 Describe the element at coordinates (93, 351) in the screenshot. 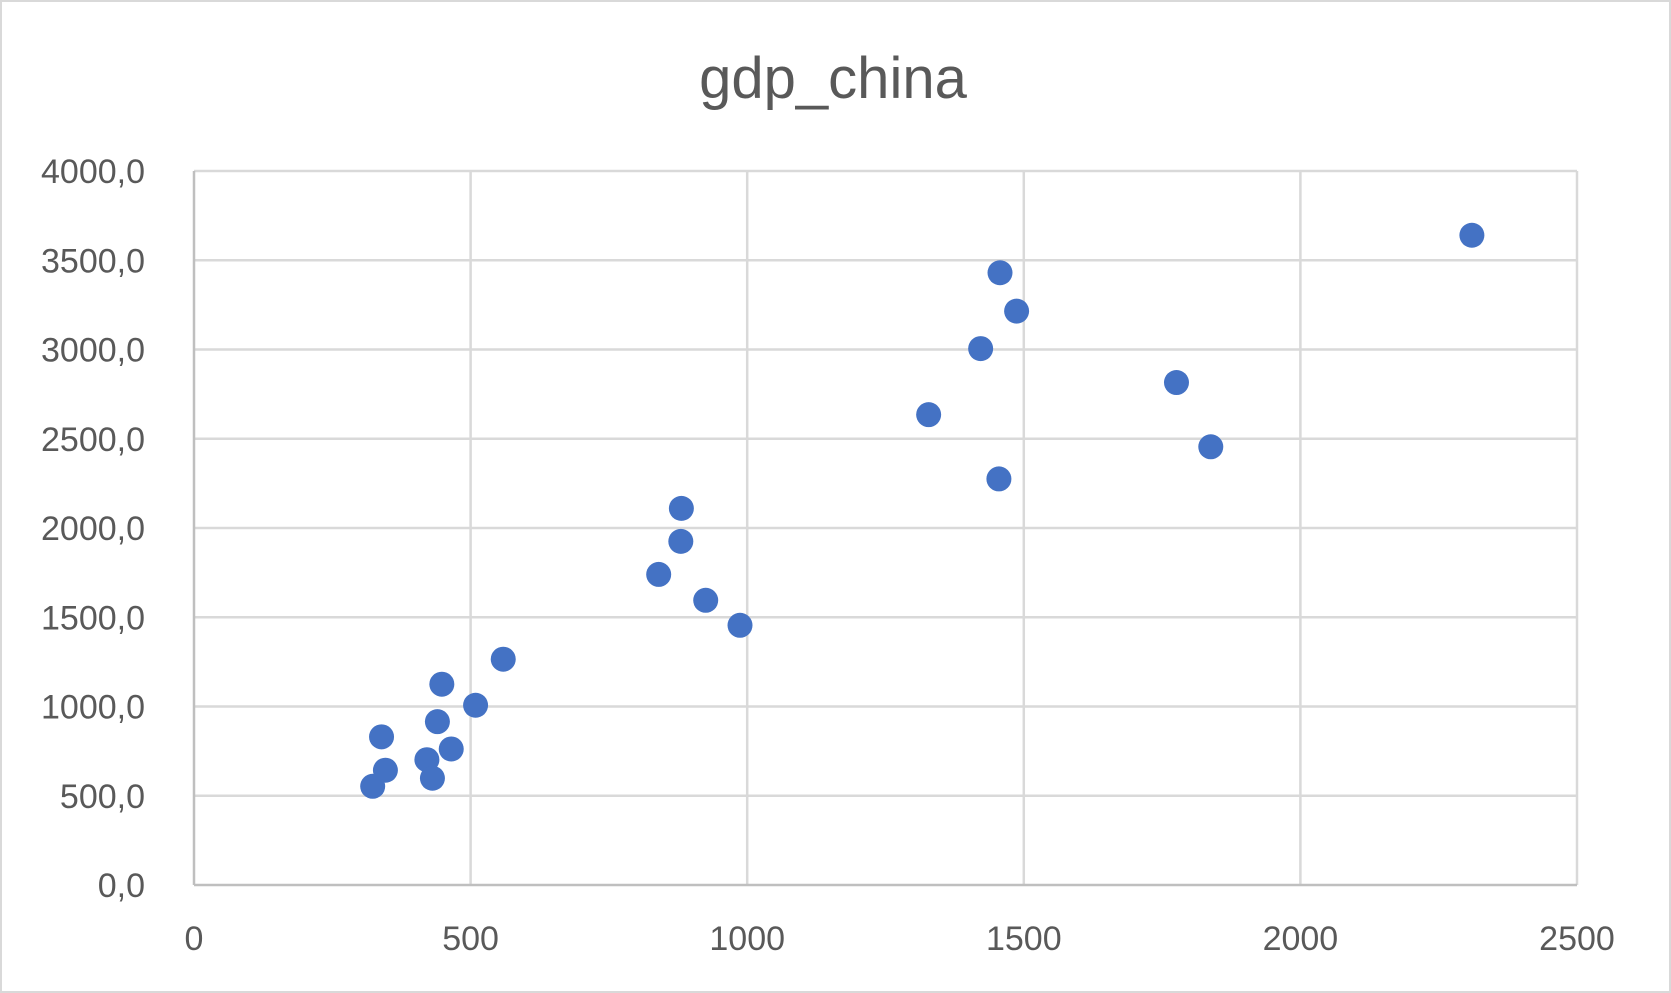

I see `y-tick-label: 3000,0` at that location.